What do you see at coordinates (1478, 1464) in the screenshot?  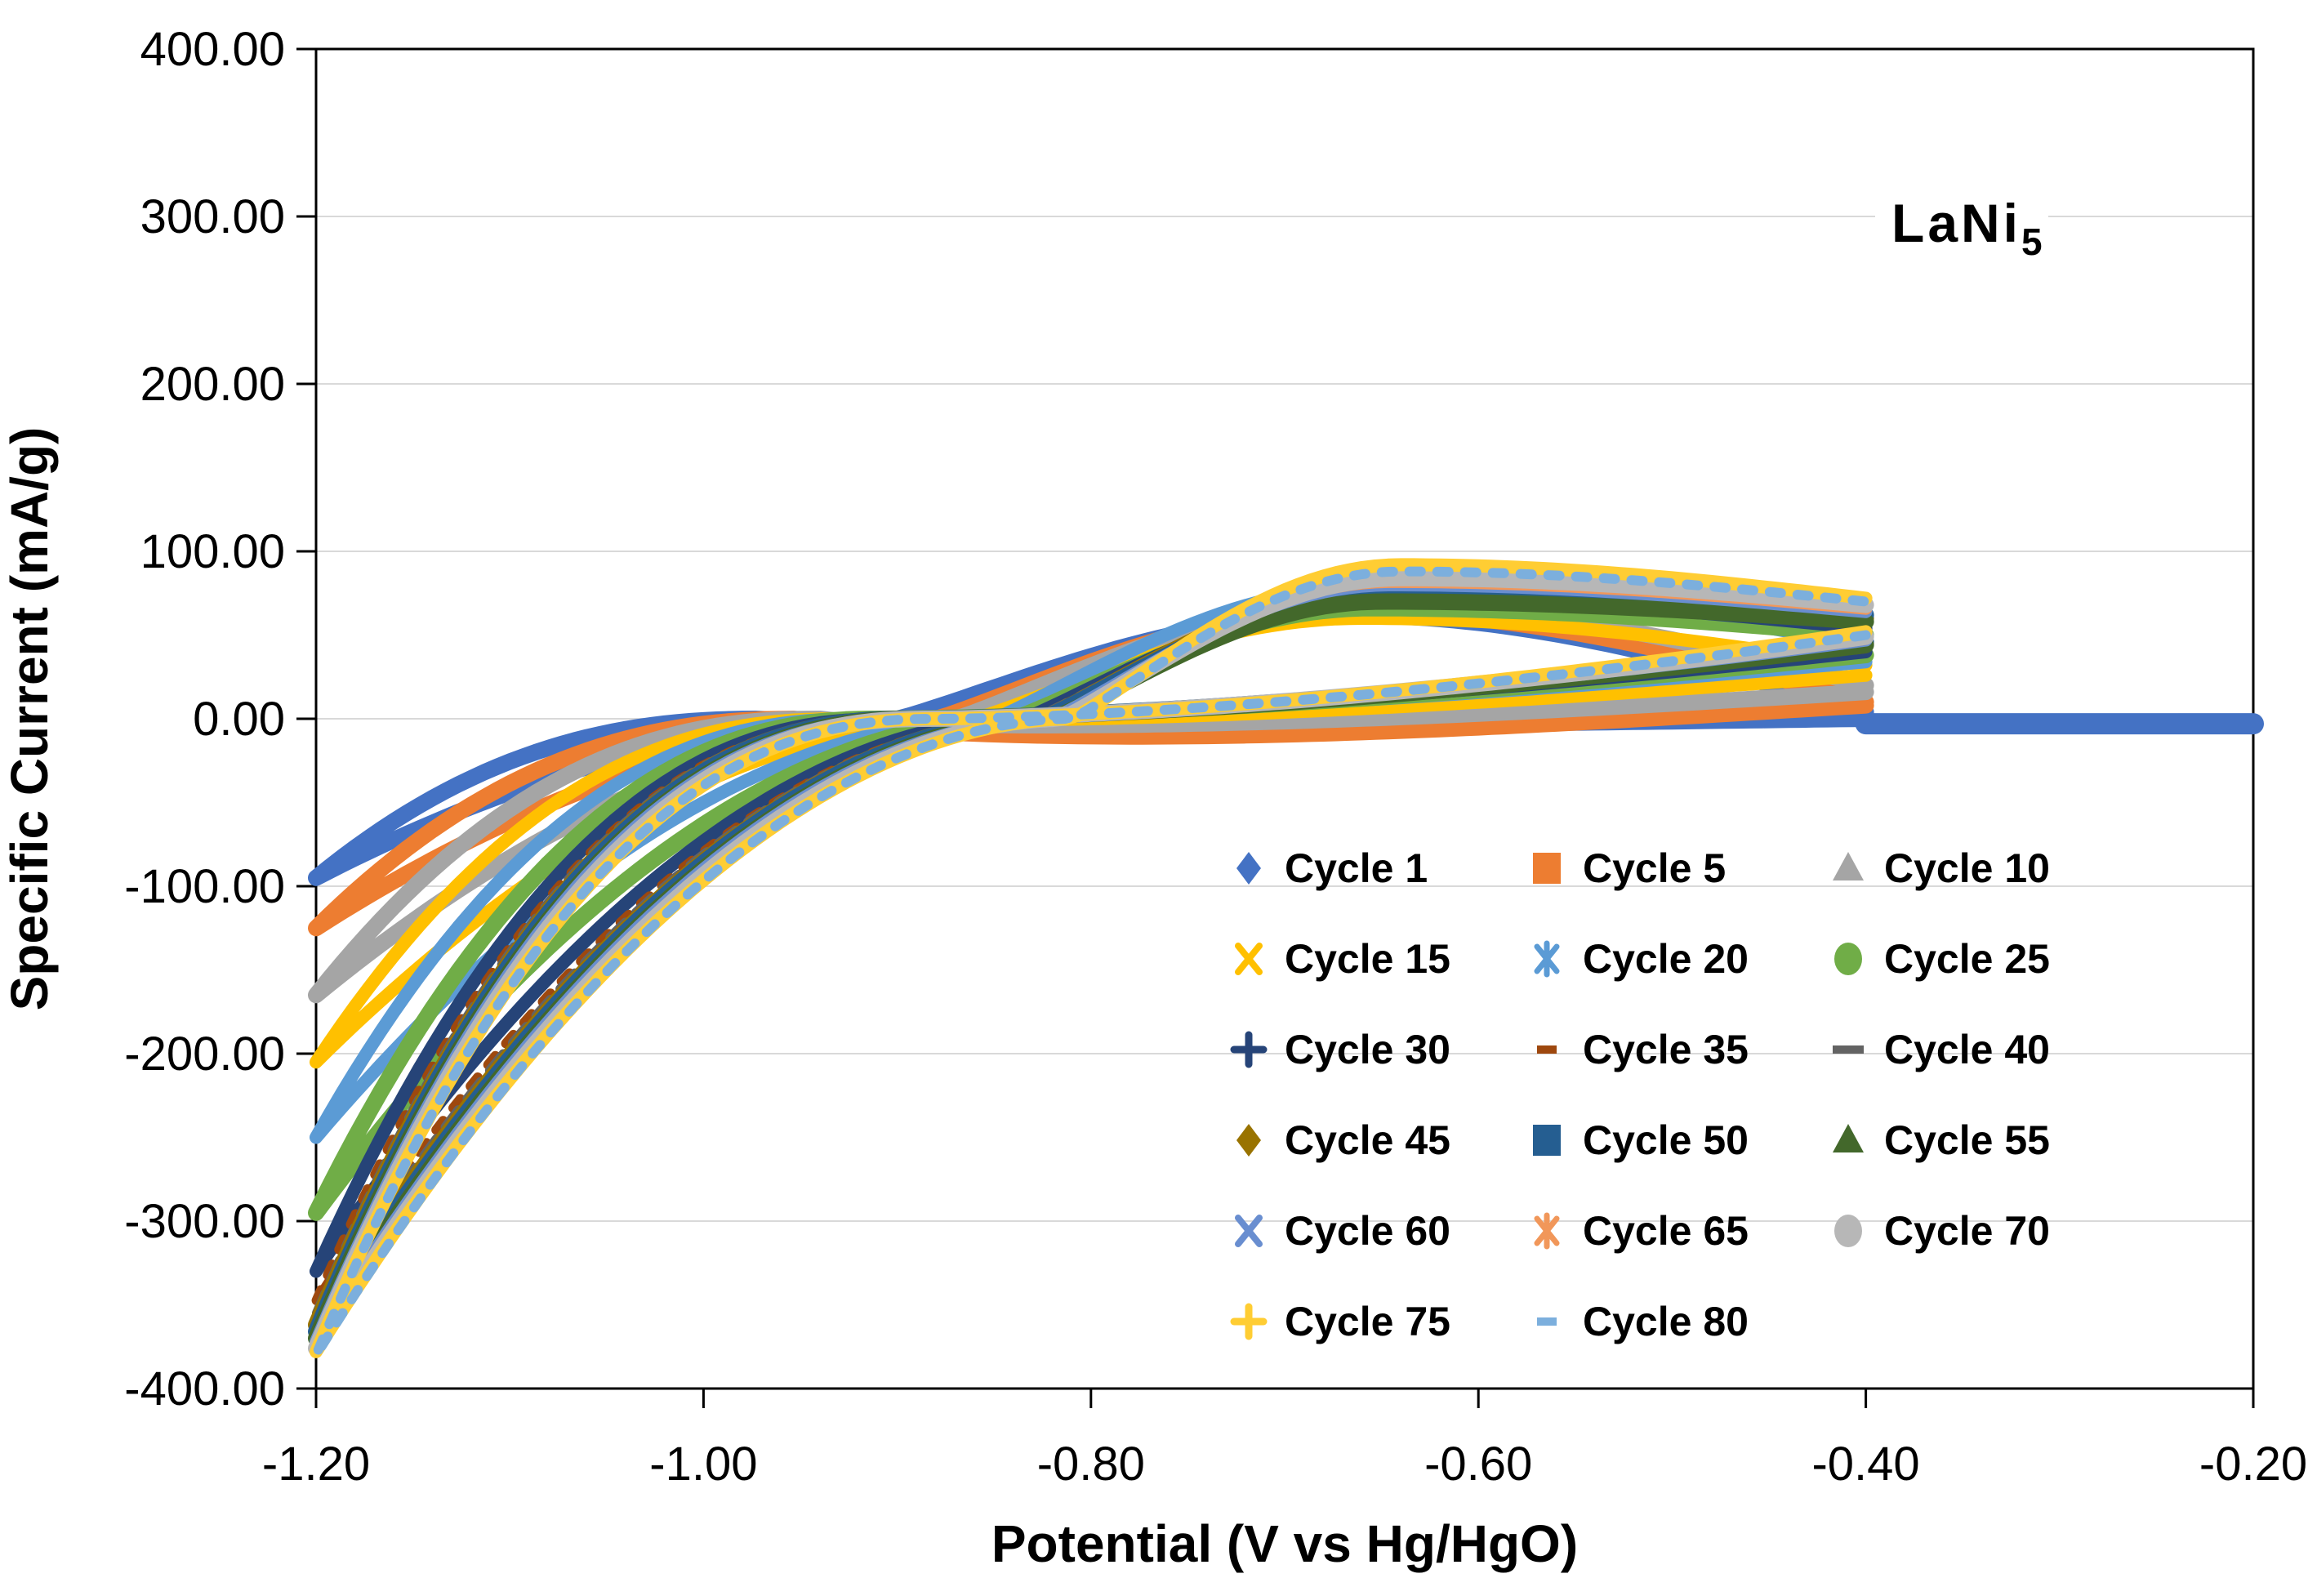 I see `x-tick-label: -0.60` at bounding box center [1478, 1464].